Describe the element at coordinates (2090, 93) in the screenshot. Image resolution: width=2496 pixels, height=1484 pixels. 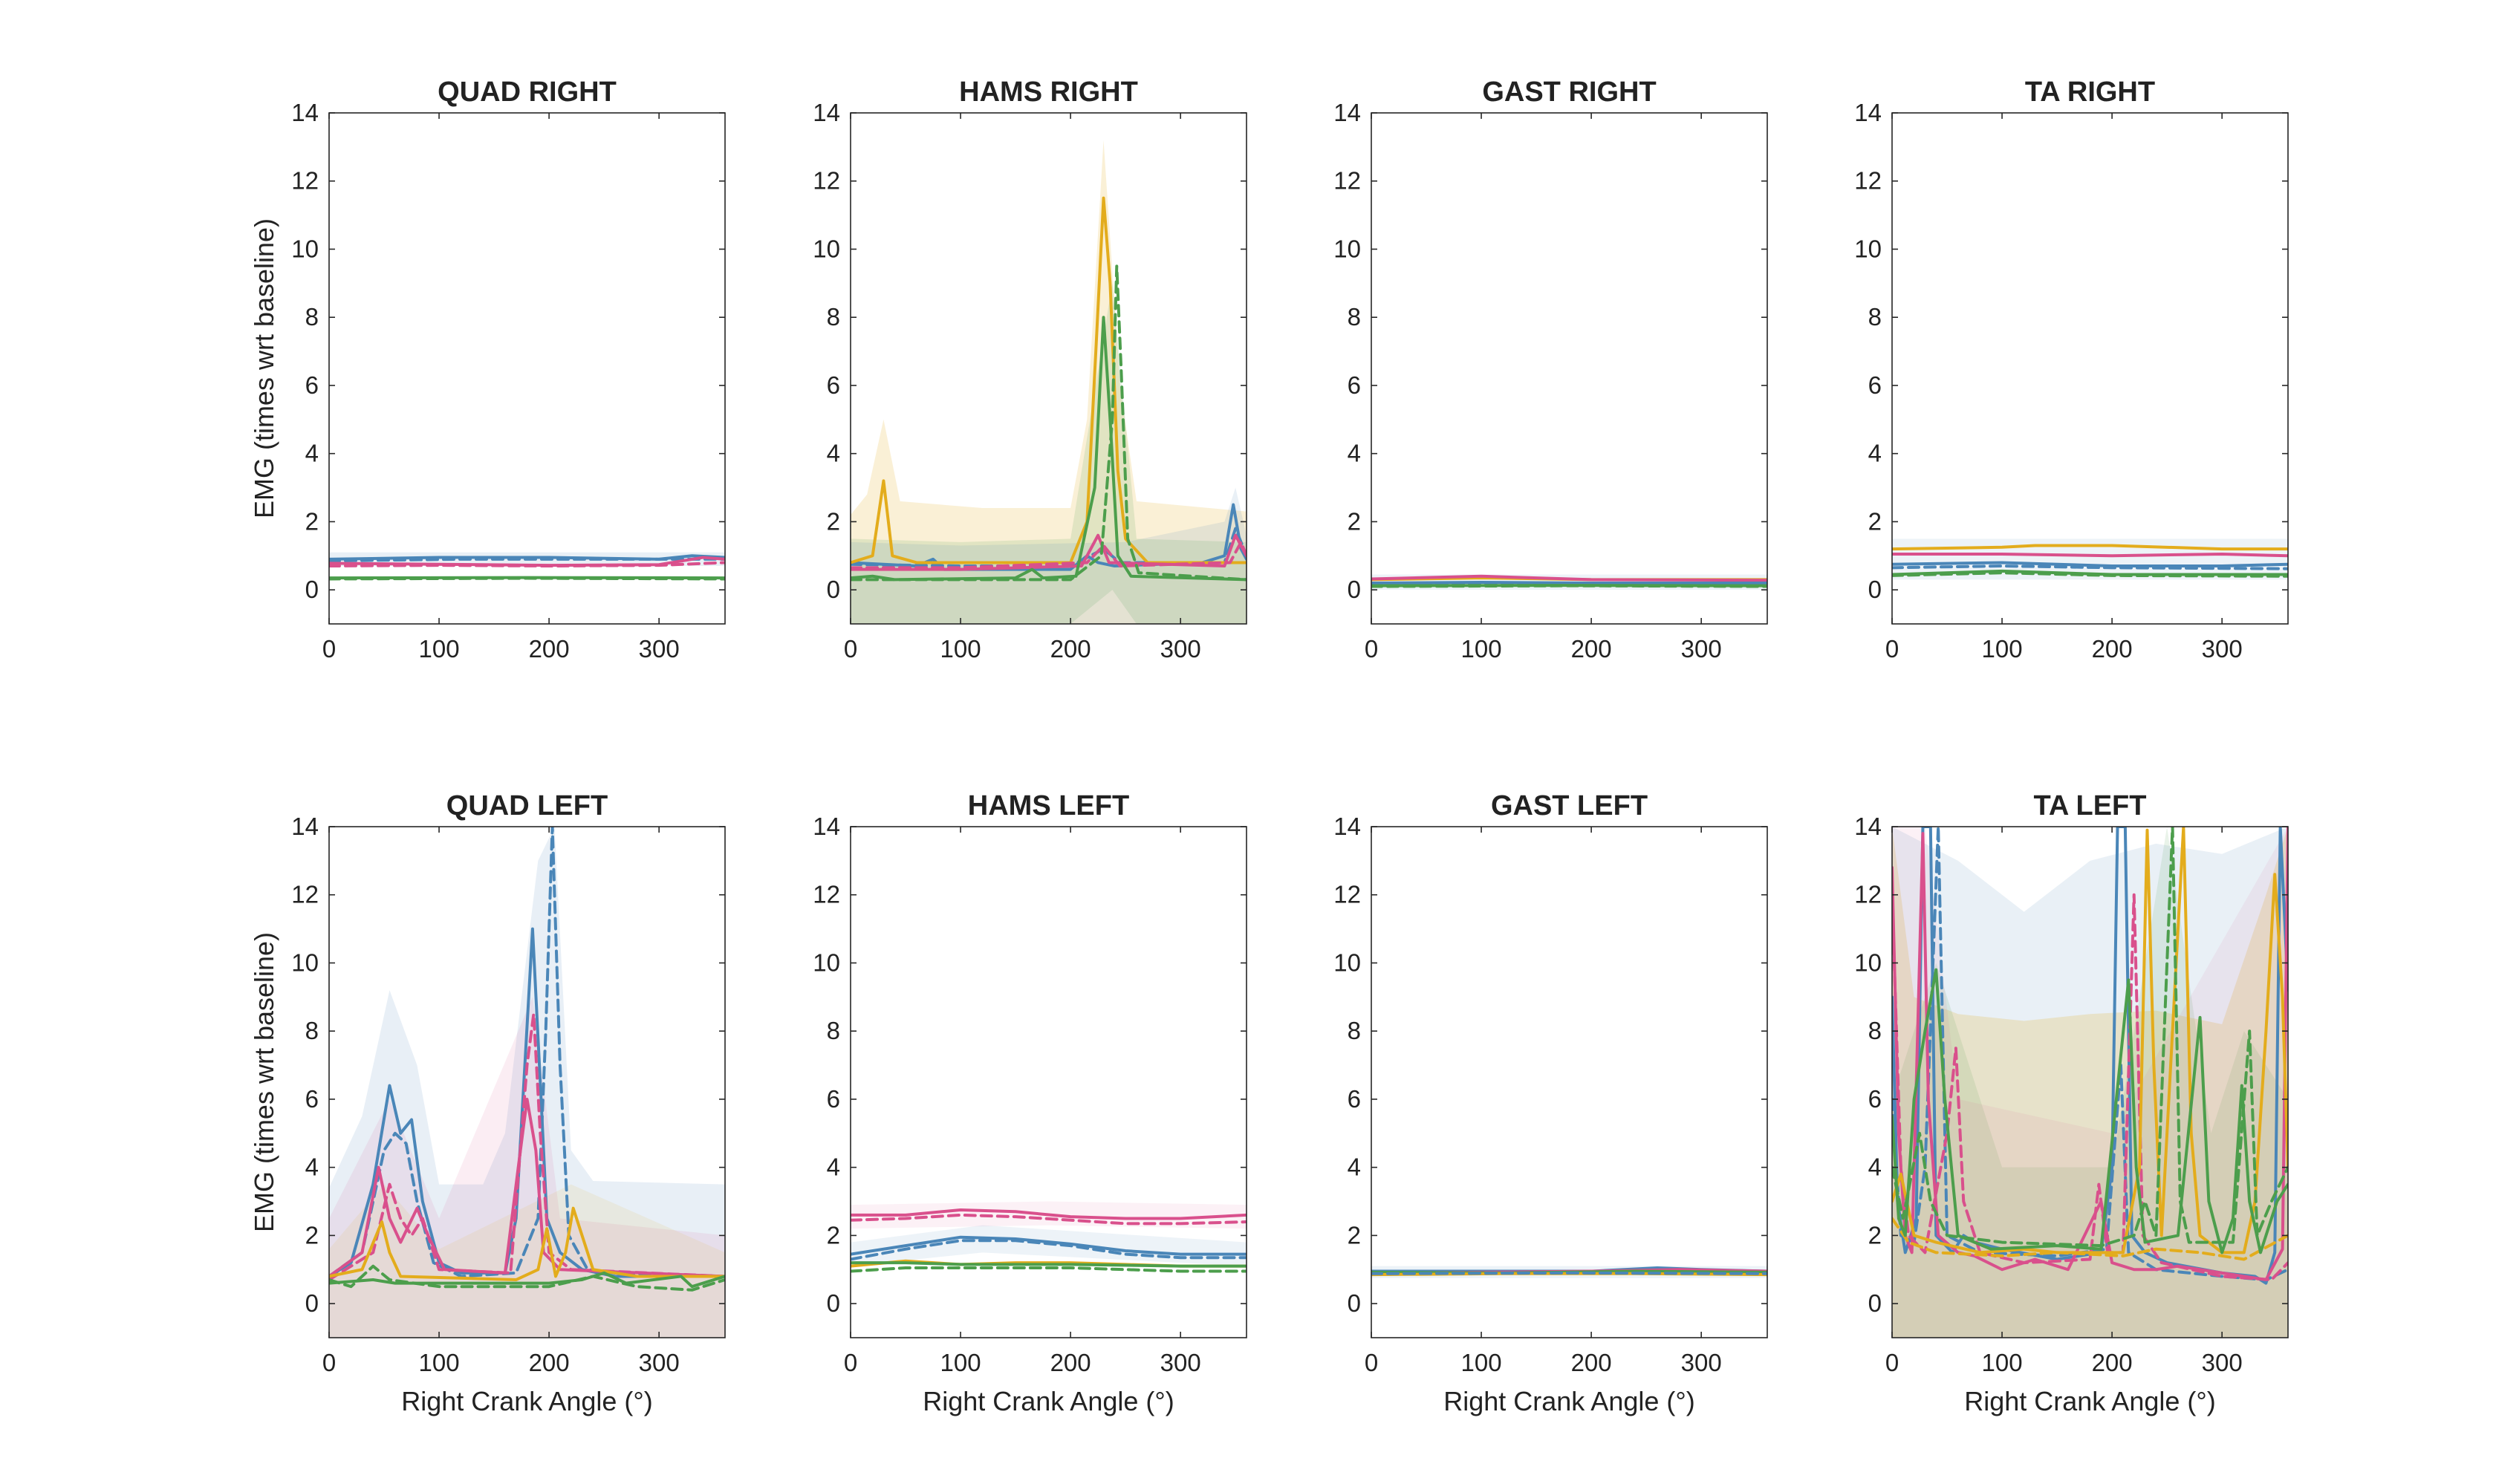
I see `panel-title: TA RIGHT` at that location.